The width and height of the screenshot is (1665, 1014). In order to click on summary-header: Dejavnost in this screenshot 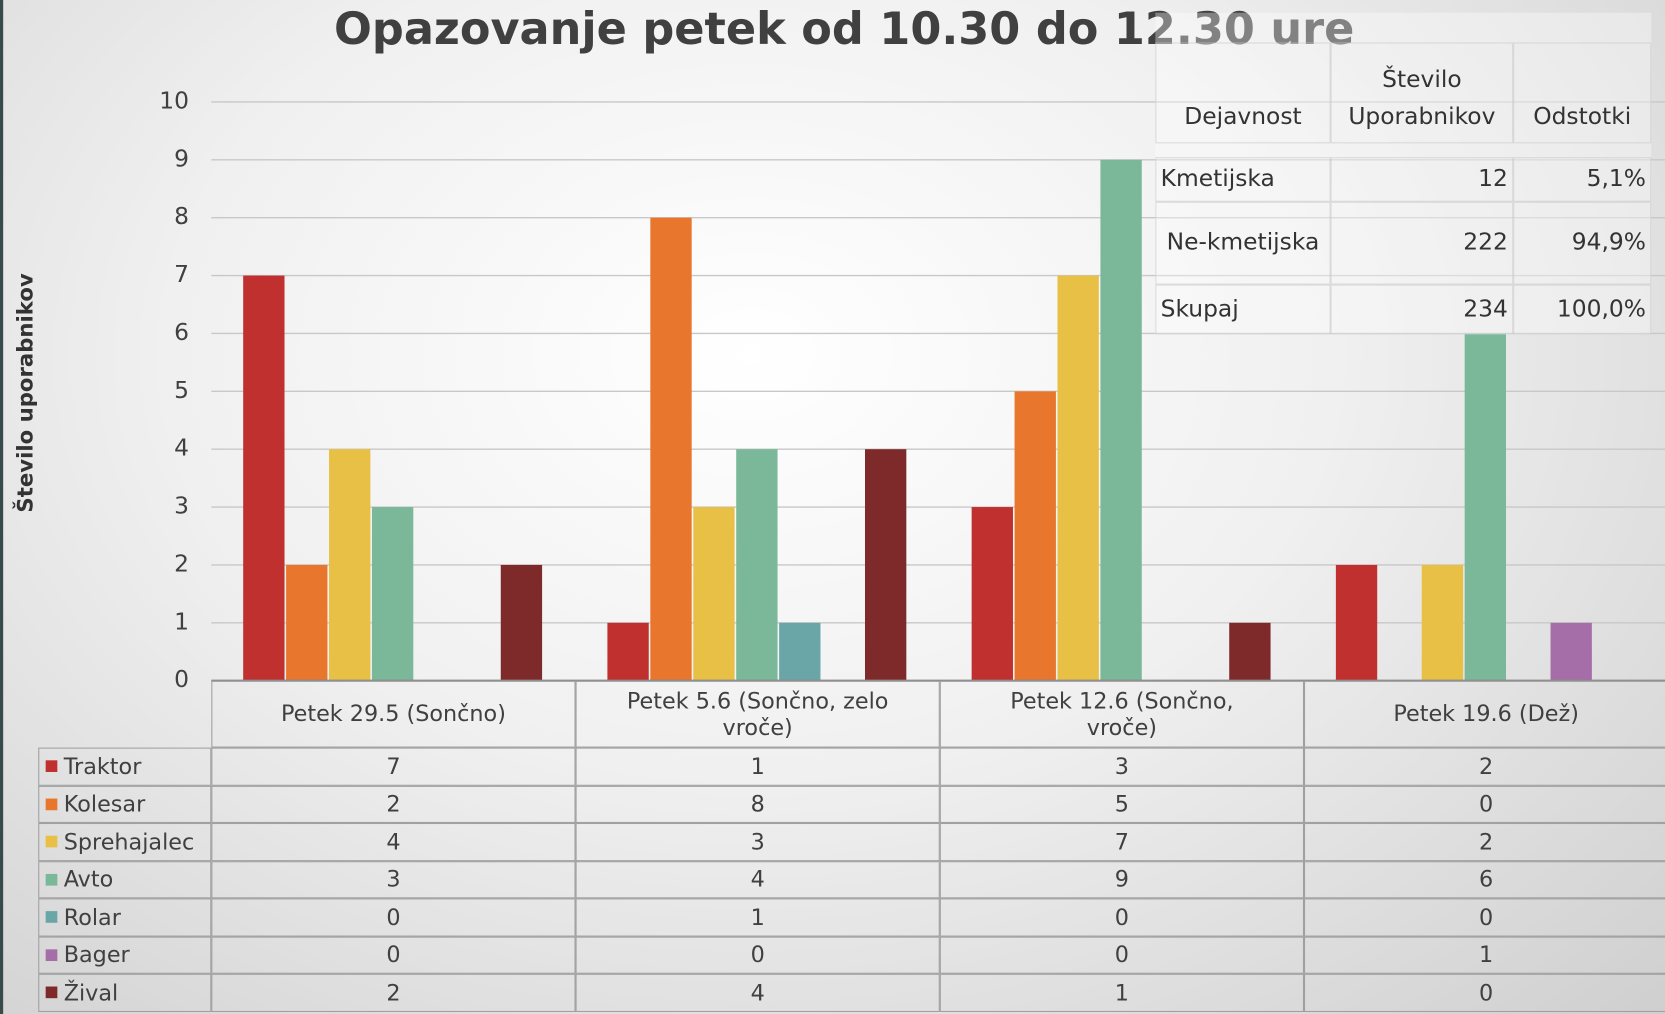, I will do `click(1243, 93)`.